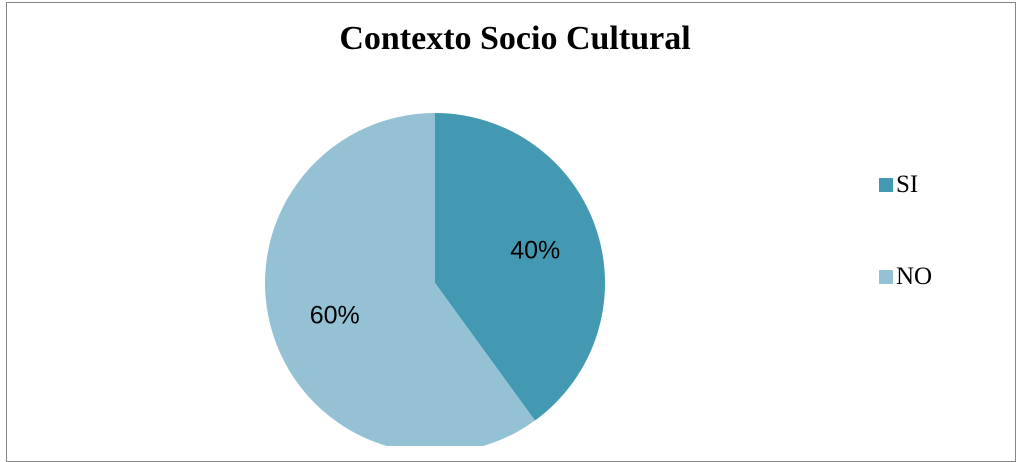  Describe the element at coordinates (886, 277) in the screenshot. I see `legend-swatch-no` at that location.